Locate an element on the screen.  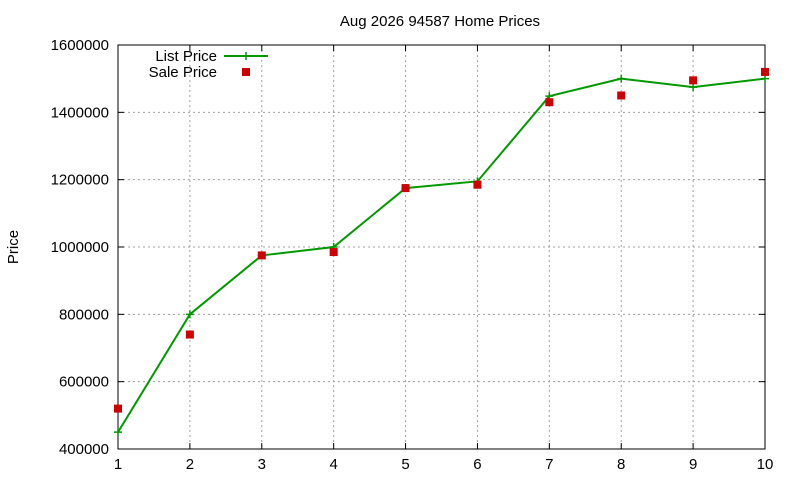
y-tick-label: 1200000 is located at coordinates (80, 180).